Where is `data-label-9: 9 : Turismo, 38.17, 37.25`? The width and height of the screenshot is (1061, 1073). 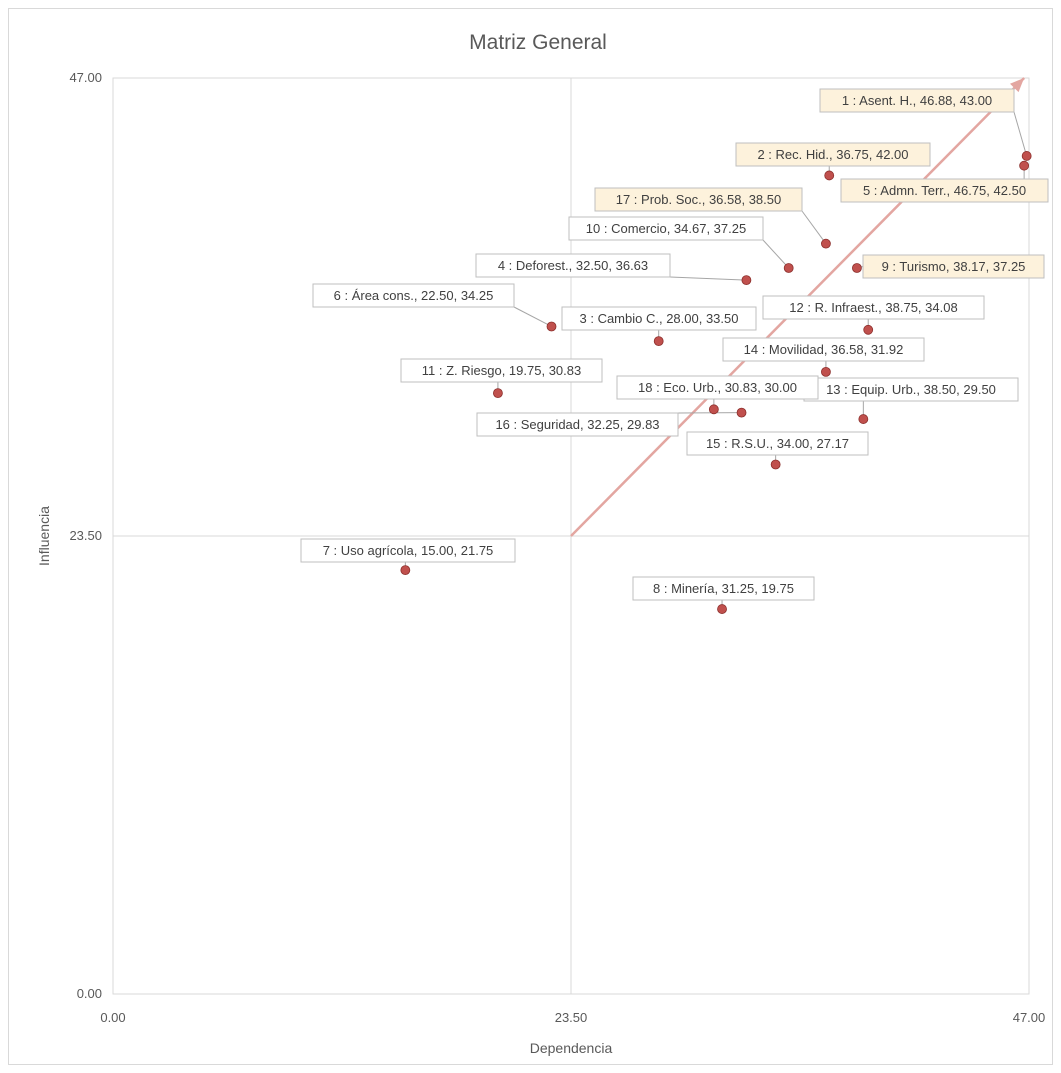
data-label-9: 9 : Turismo, 38.17, 37.25 is located at coordinates (953, 266).